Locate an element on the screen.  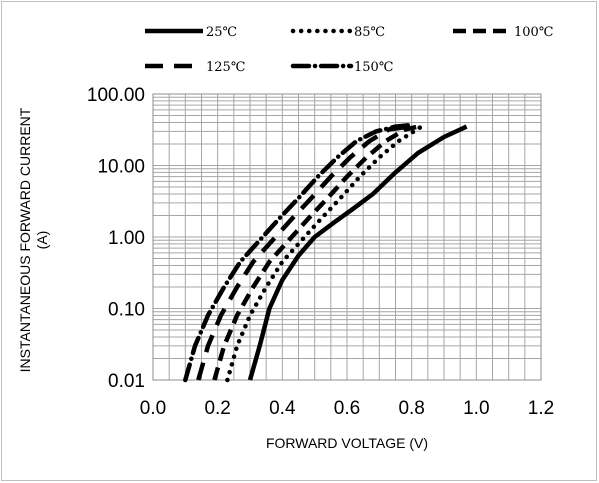
legend-label-3: 100℃ is located at coordinates (533, 32).